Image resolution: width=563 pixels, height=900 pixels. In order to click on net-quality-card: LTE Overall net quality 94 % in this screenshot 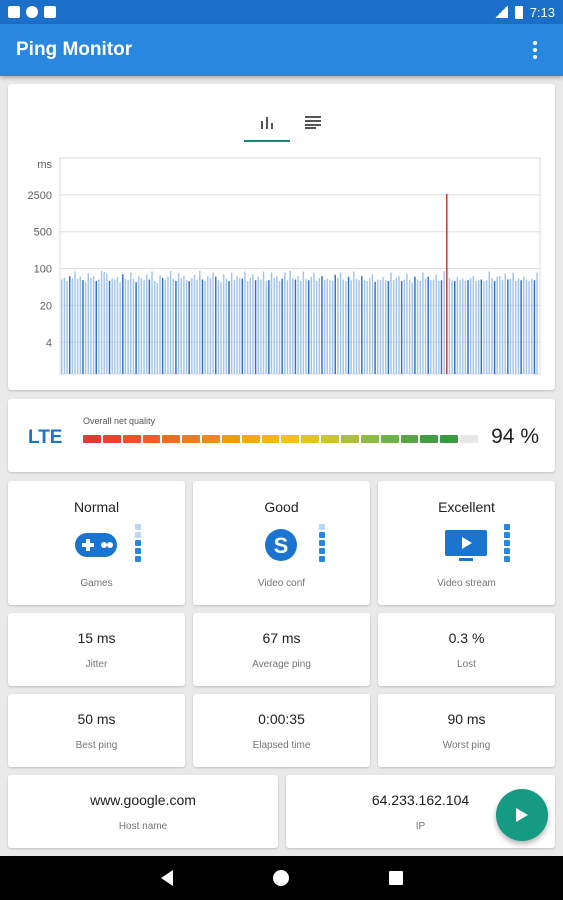, I will do `click(281, 435)`.